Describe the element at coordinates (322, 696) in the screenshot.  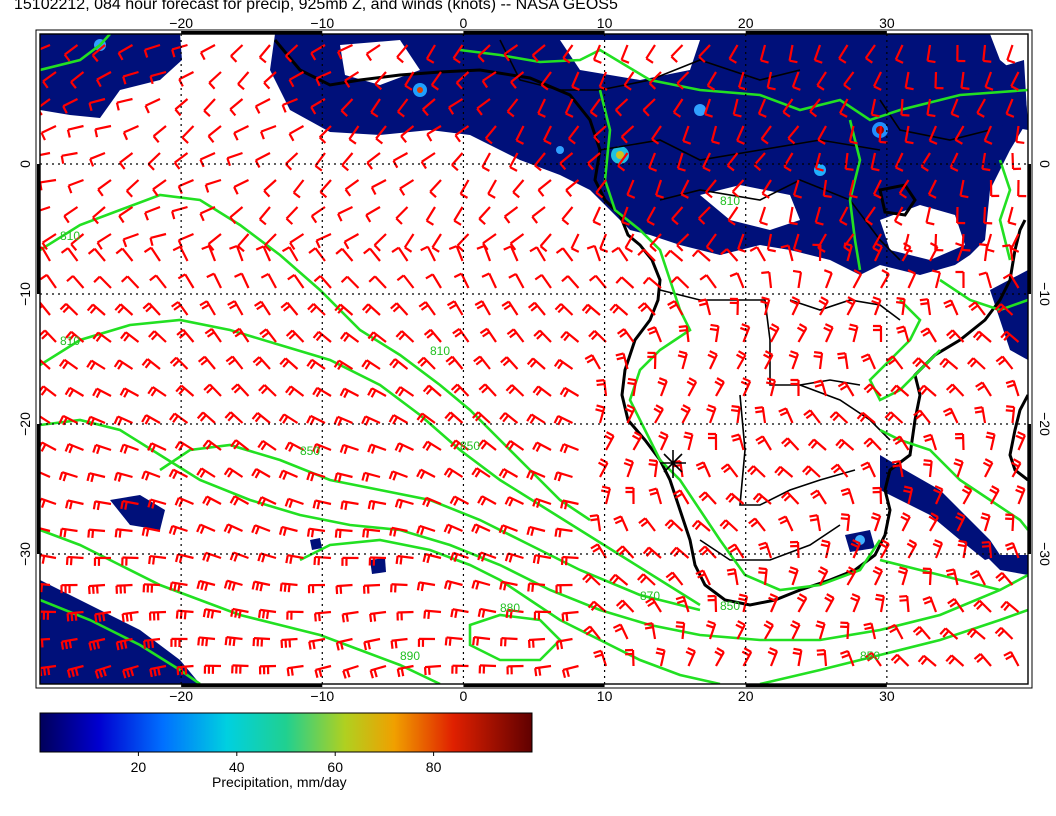
I see `lon-tick-label-bottom: −10` at that location.